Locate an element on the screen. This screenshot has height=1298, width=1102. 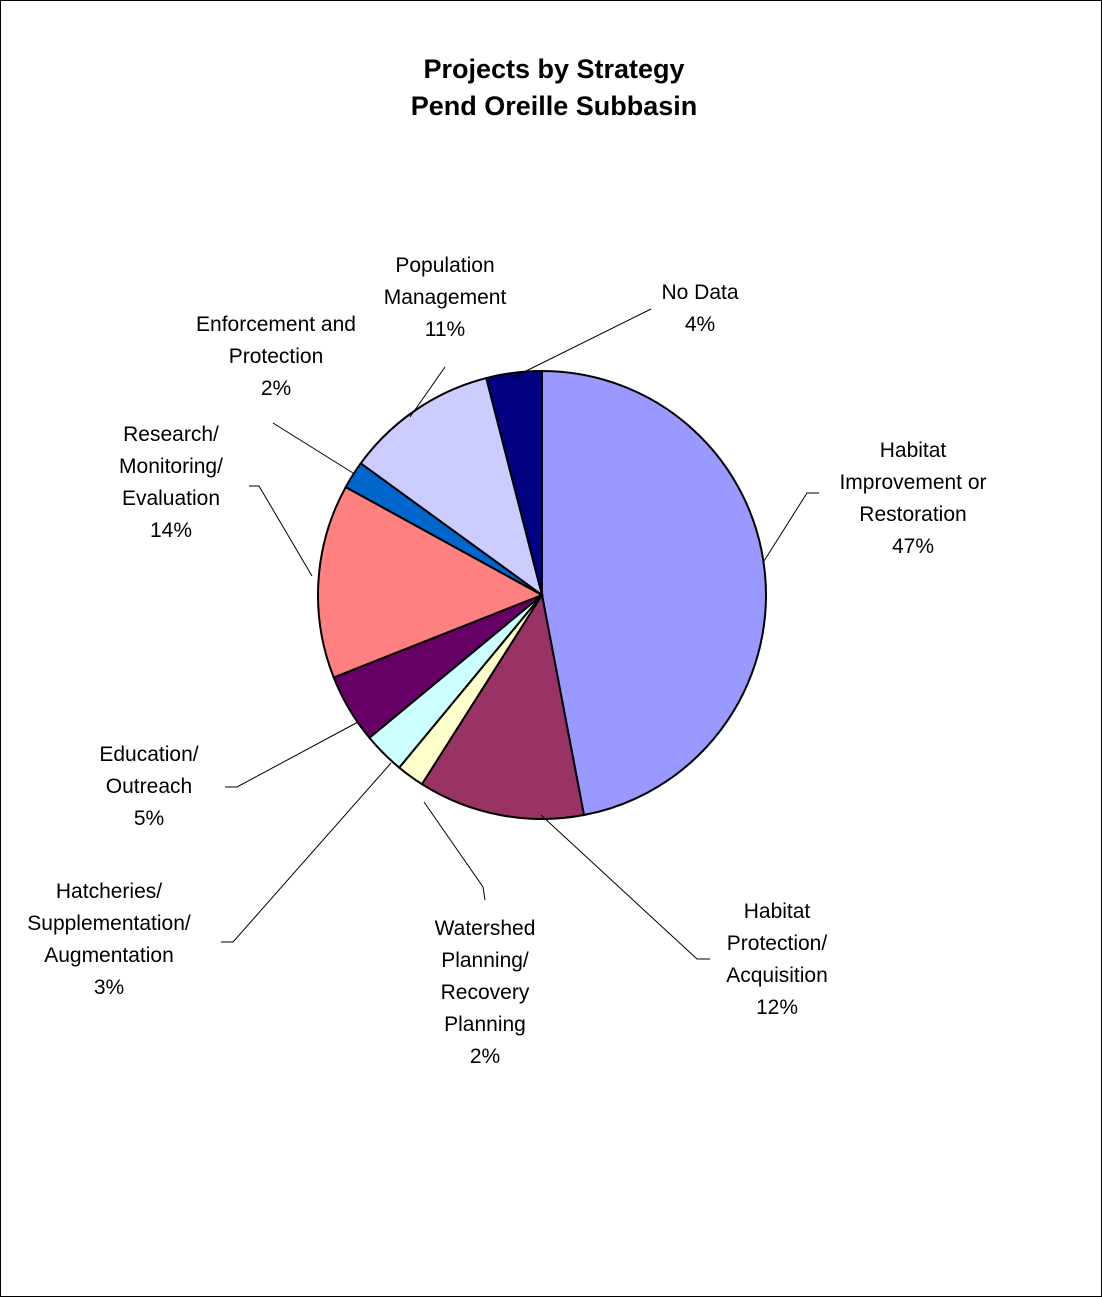
slice-name-label: Protection/ is located at coordinates (777, 943).